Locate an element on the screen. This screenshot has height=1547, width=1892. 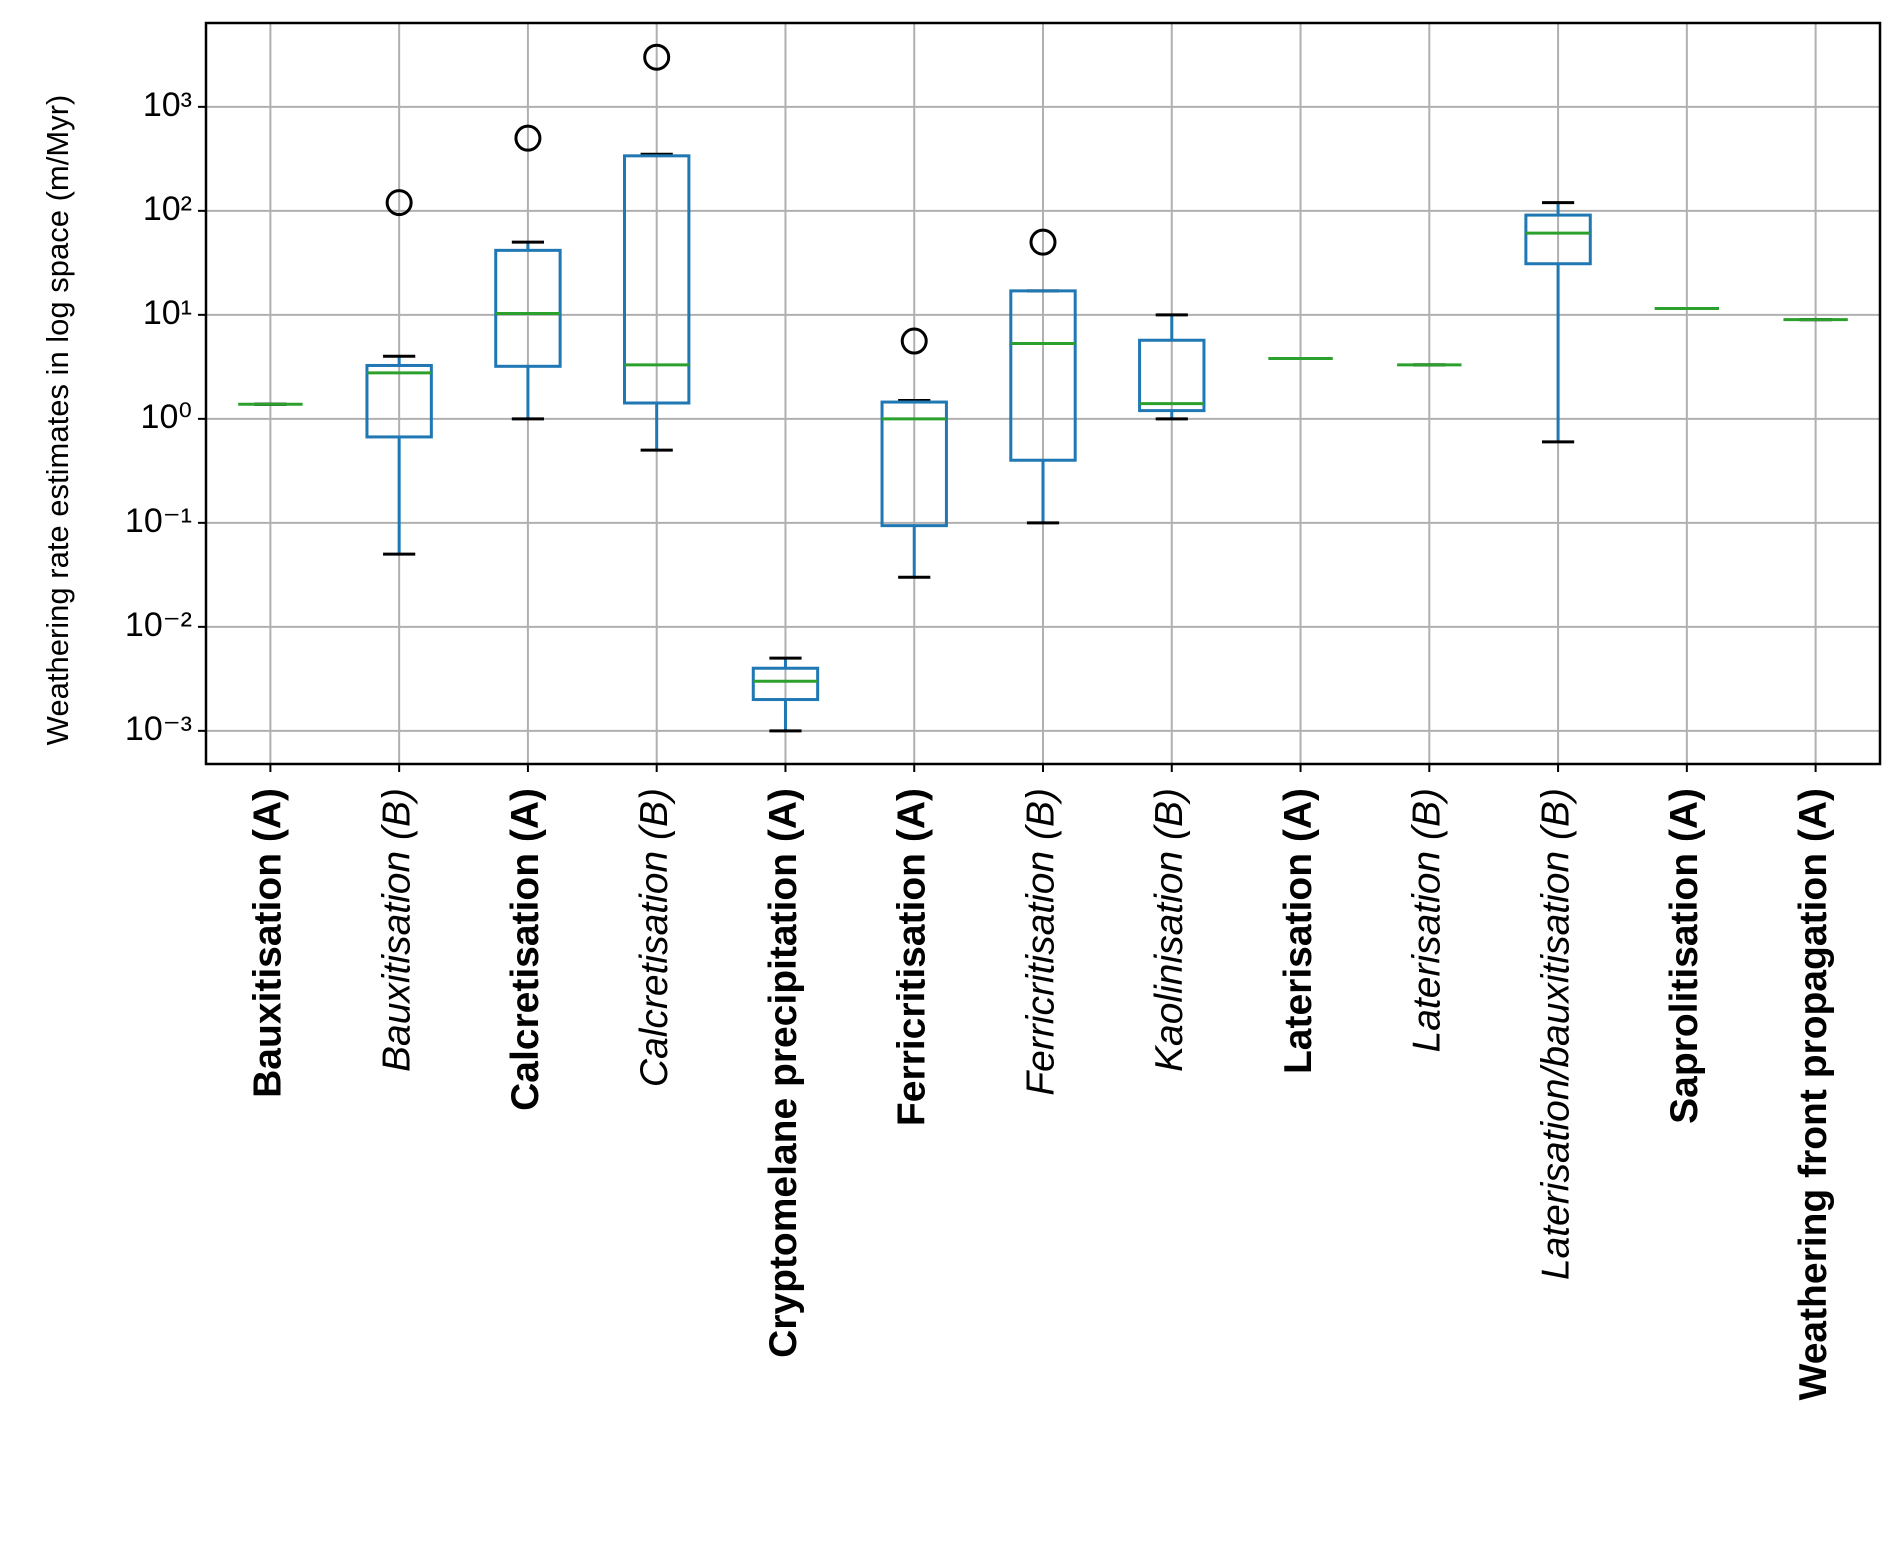
x-tick-label: Laterisation (B) is located at coordinates (1427, 920).